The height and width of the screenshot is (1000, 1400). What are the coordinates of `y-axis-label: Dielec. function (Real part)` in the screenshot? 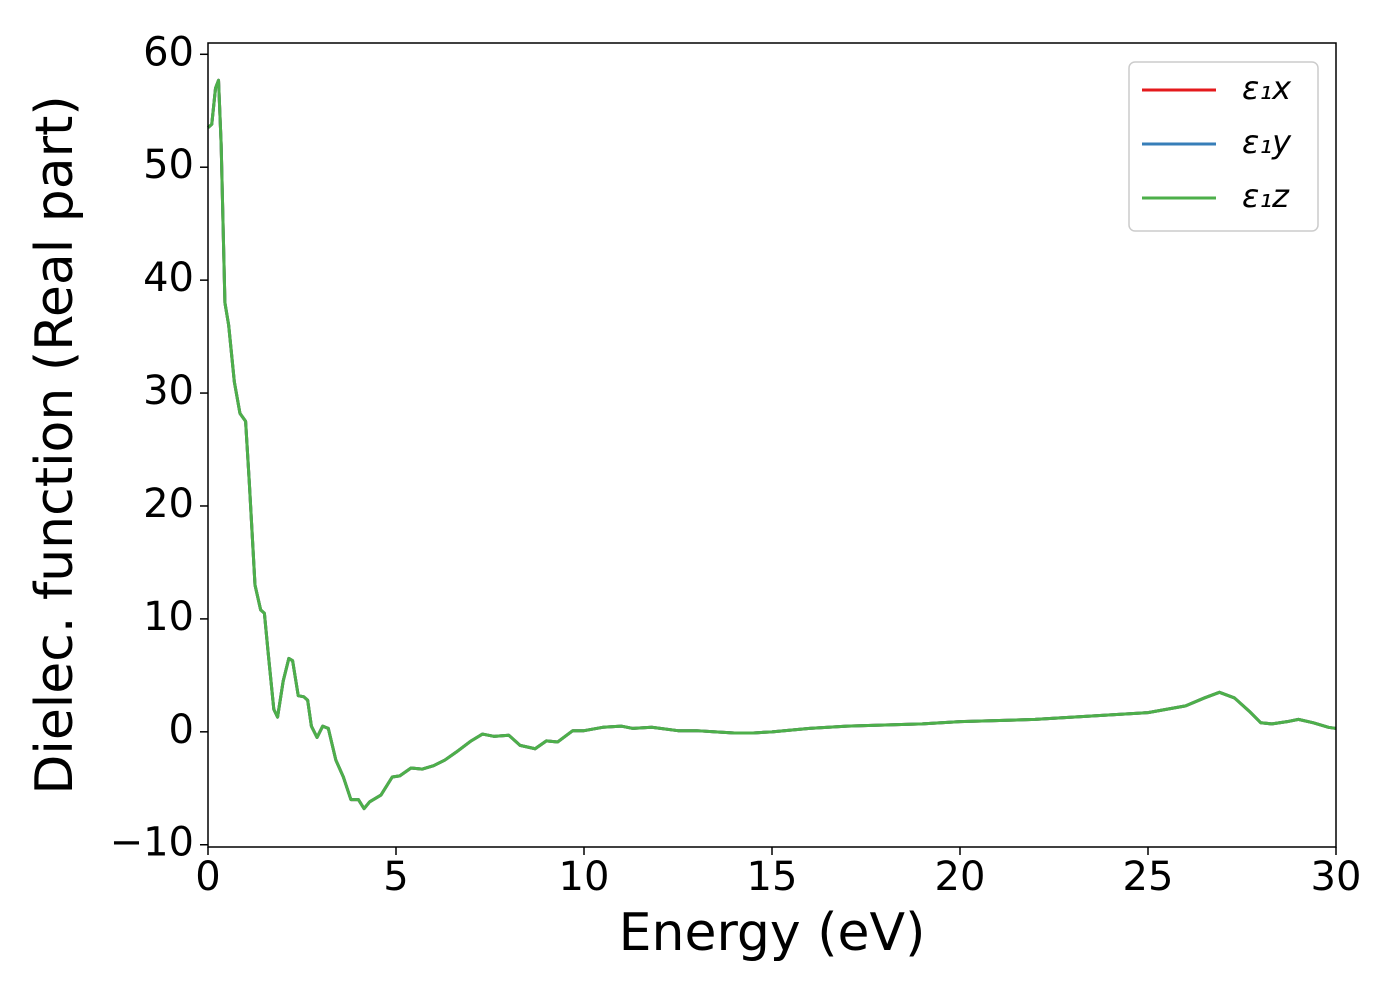 It's located at (55, 444).